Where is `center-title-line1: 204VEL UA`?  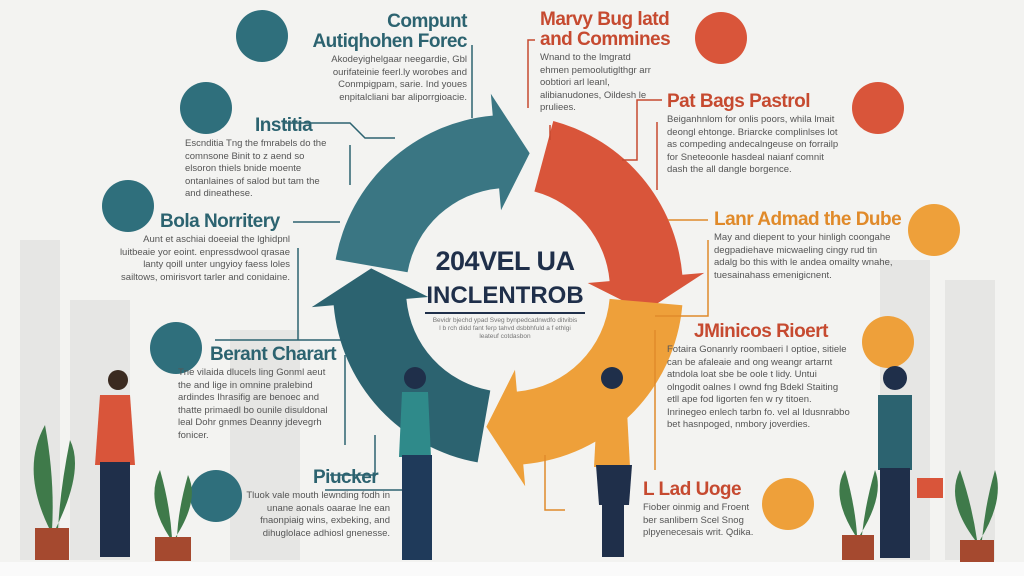
center-title-line1: 204VEL UA is located at coordinates (505, 261).